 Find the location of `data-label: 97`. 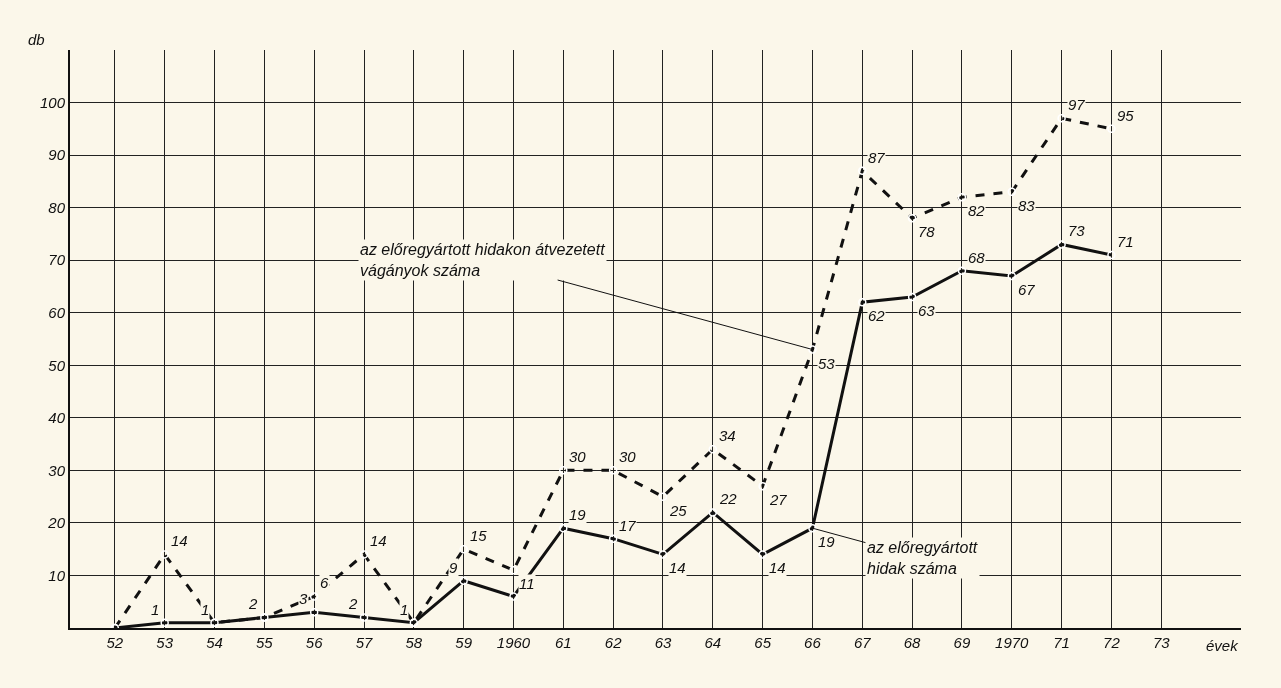

data-label: 97 is located at coordinates (1077, 104).